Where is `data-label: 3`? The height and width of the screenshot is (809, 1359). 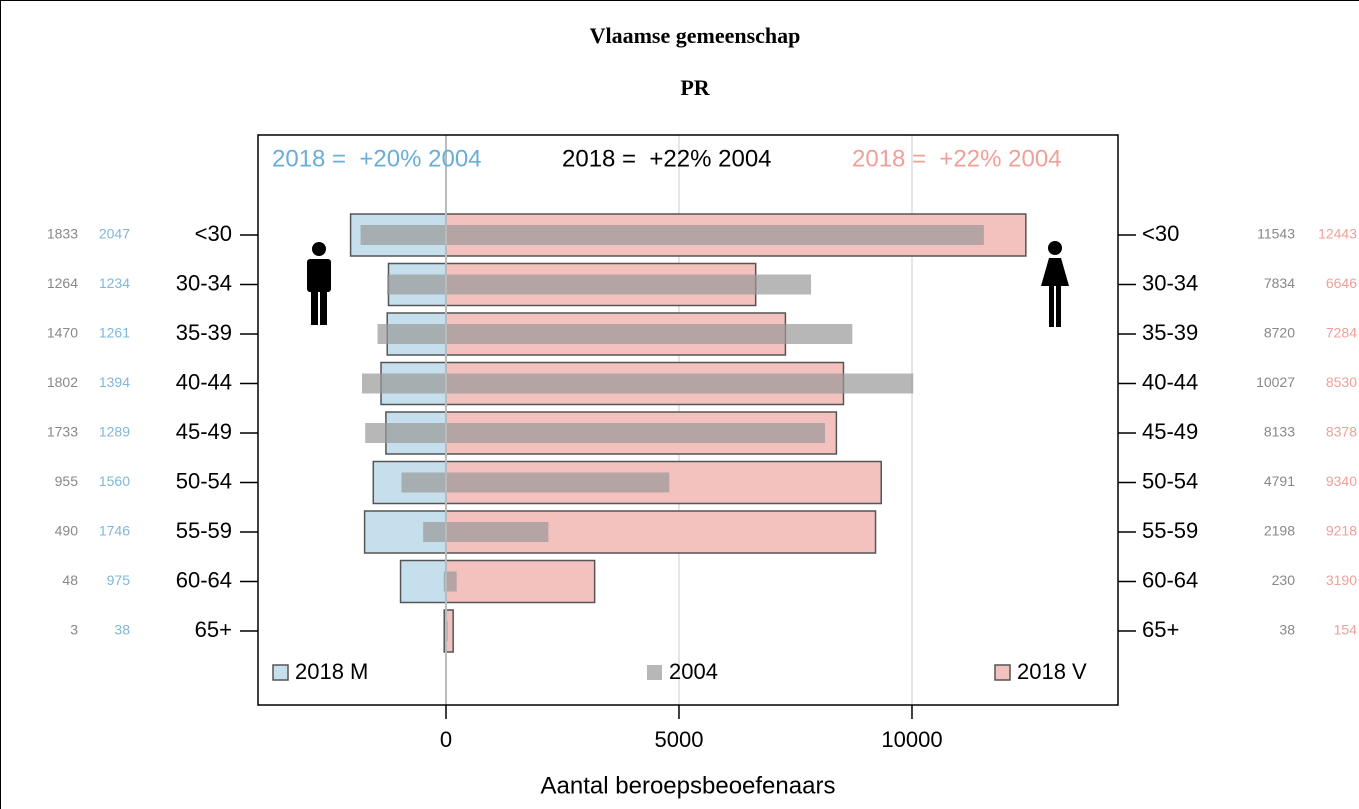
data-label: 3 is located at coordinates (74, 630).